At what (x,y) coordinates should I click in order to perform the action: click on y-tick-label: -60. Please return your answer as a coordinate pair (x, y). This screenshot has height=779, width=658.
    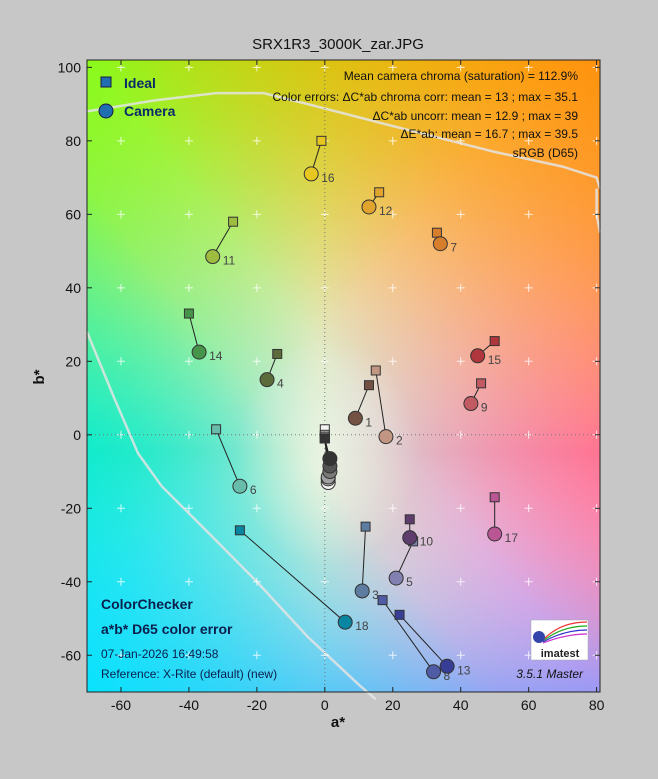
    Looking at the image, I should click on (71, 655).